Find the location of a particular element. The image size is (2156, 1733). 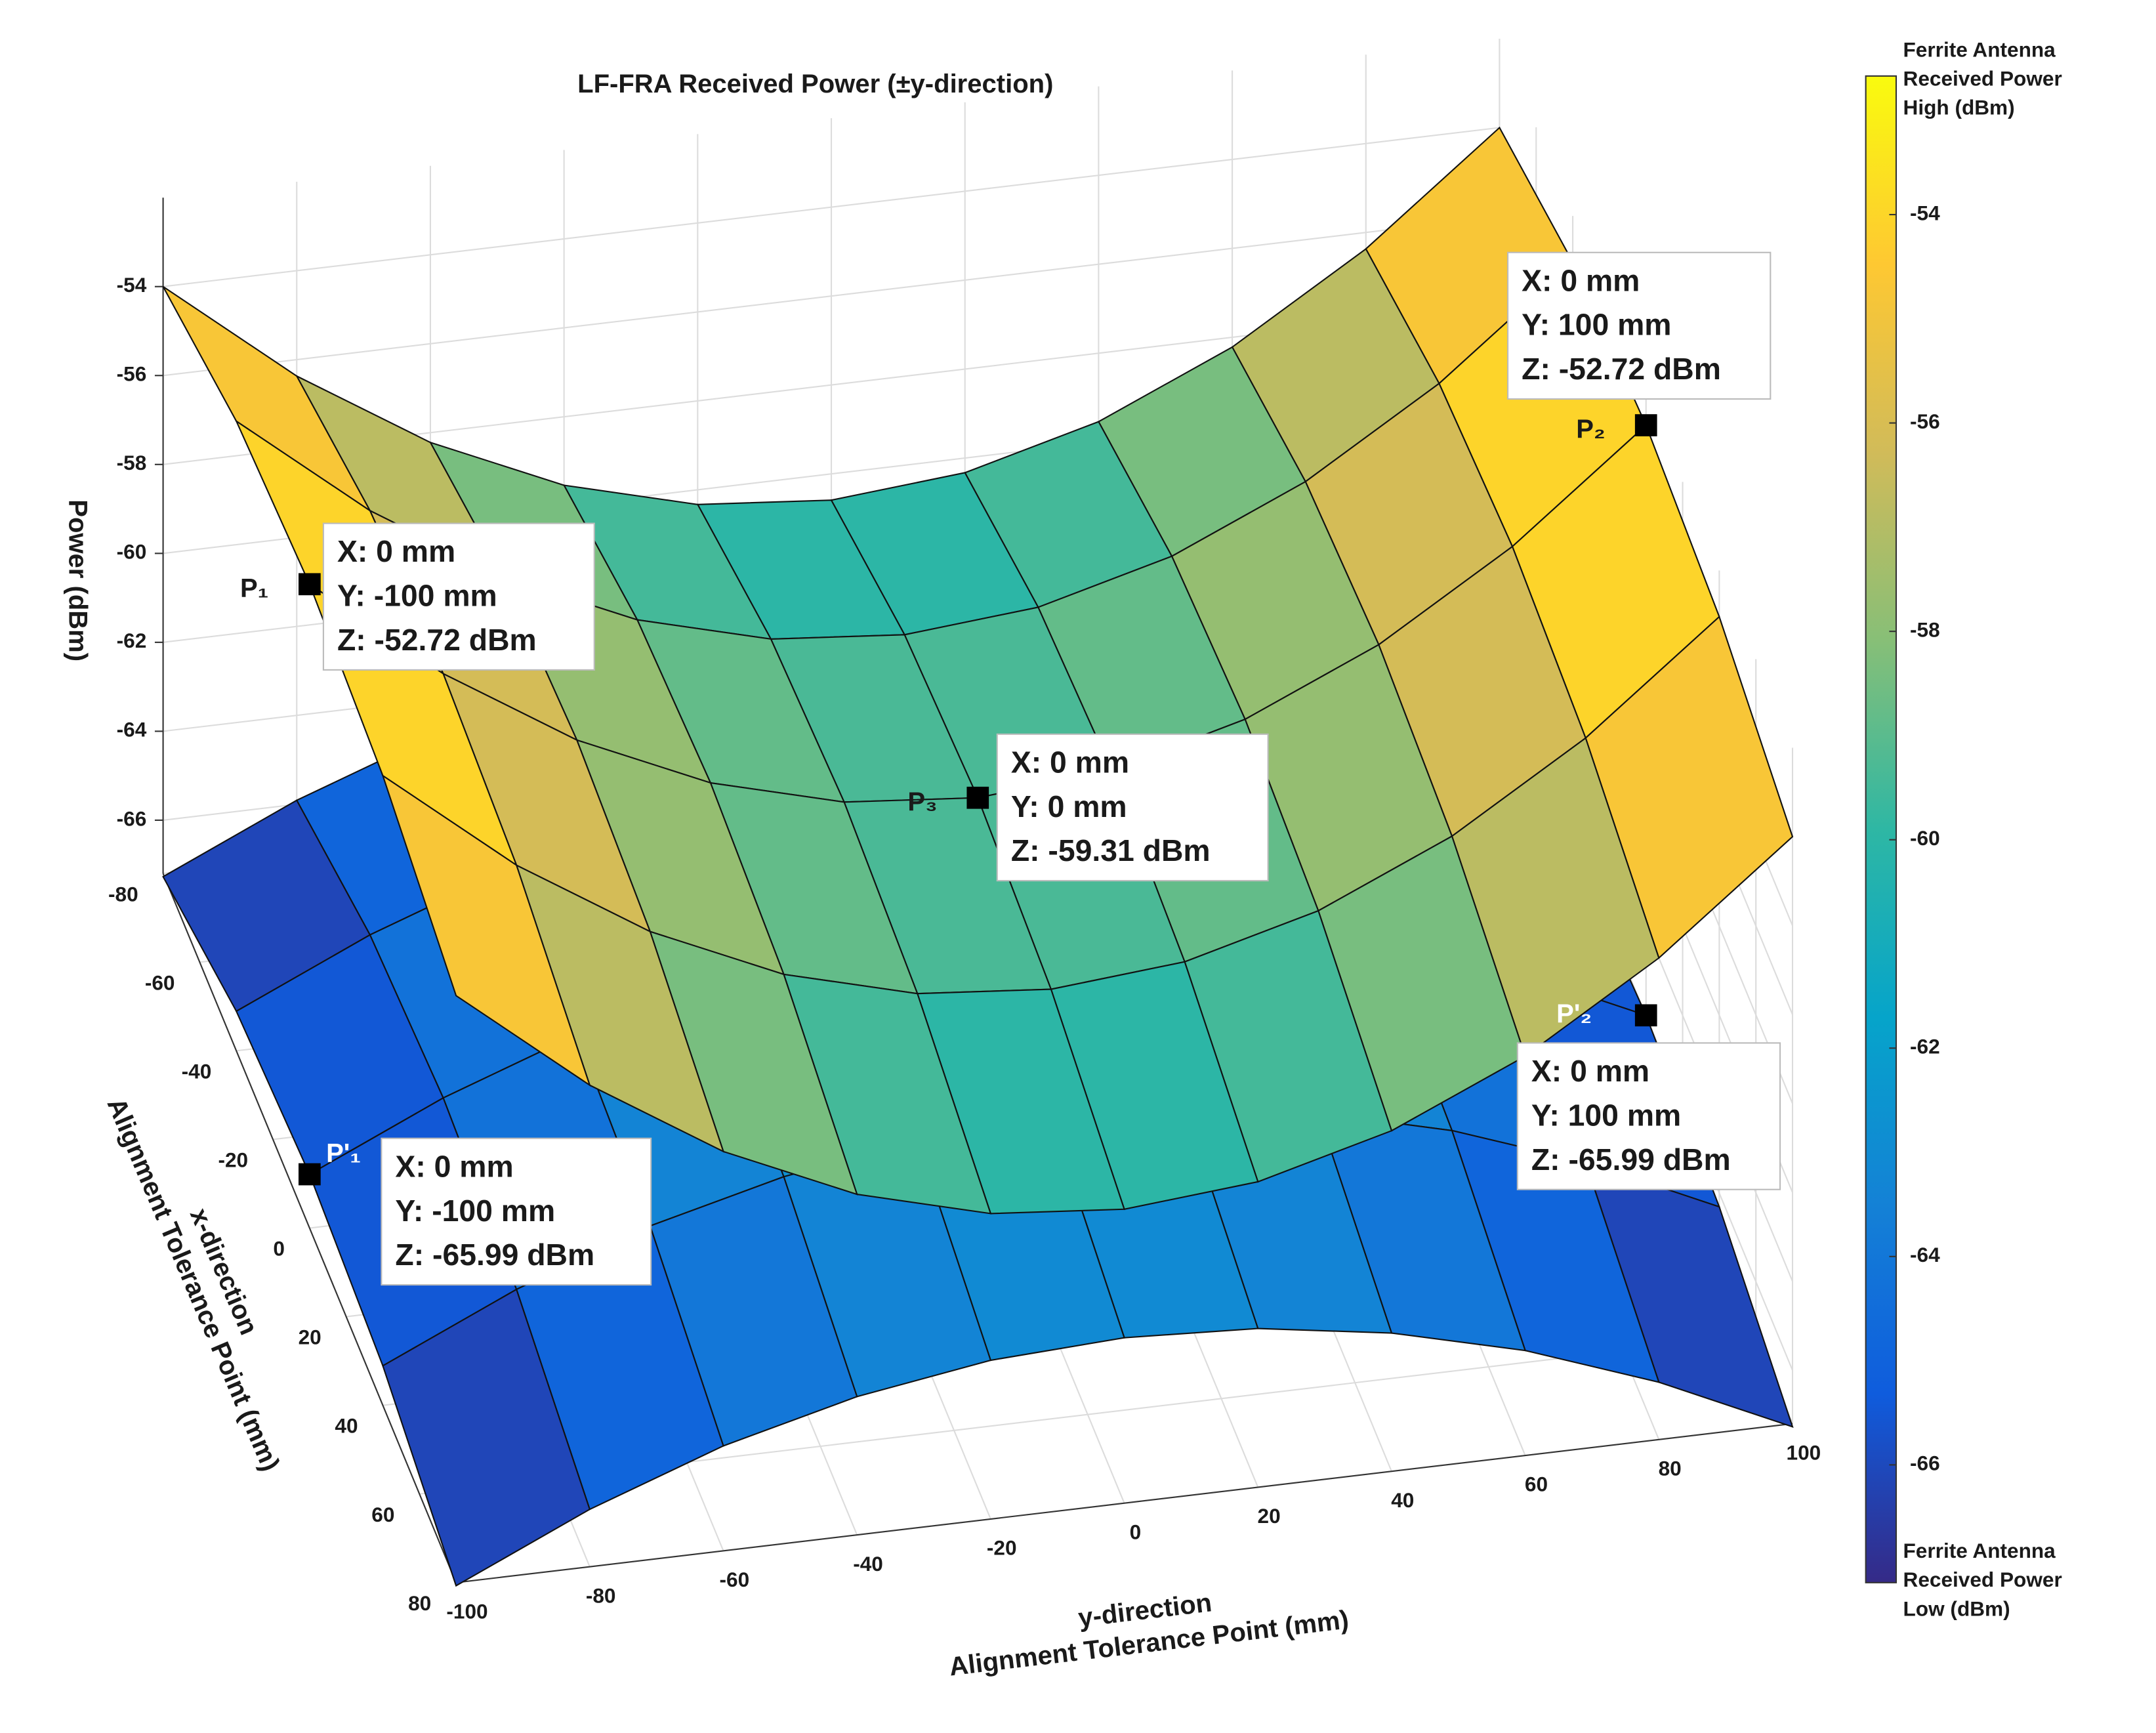

x-axis-label-line: Alignment Tolerance Point (mm) is located at coordinates (194, 1284).